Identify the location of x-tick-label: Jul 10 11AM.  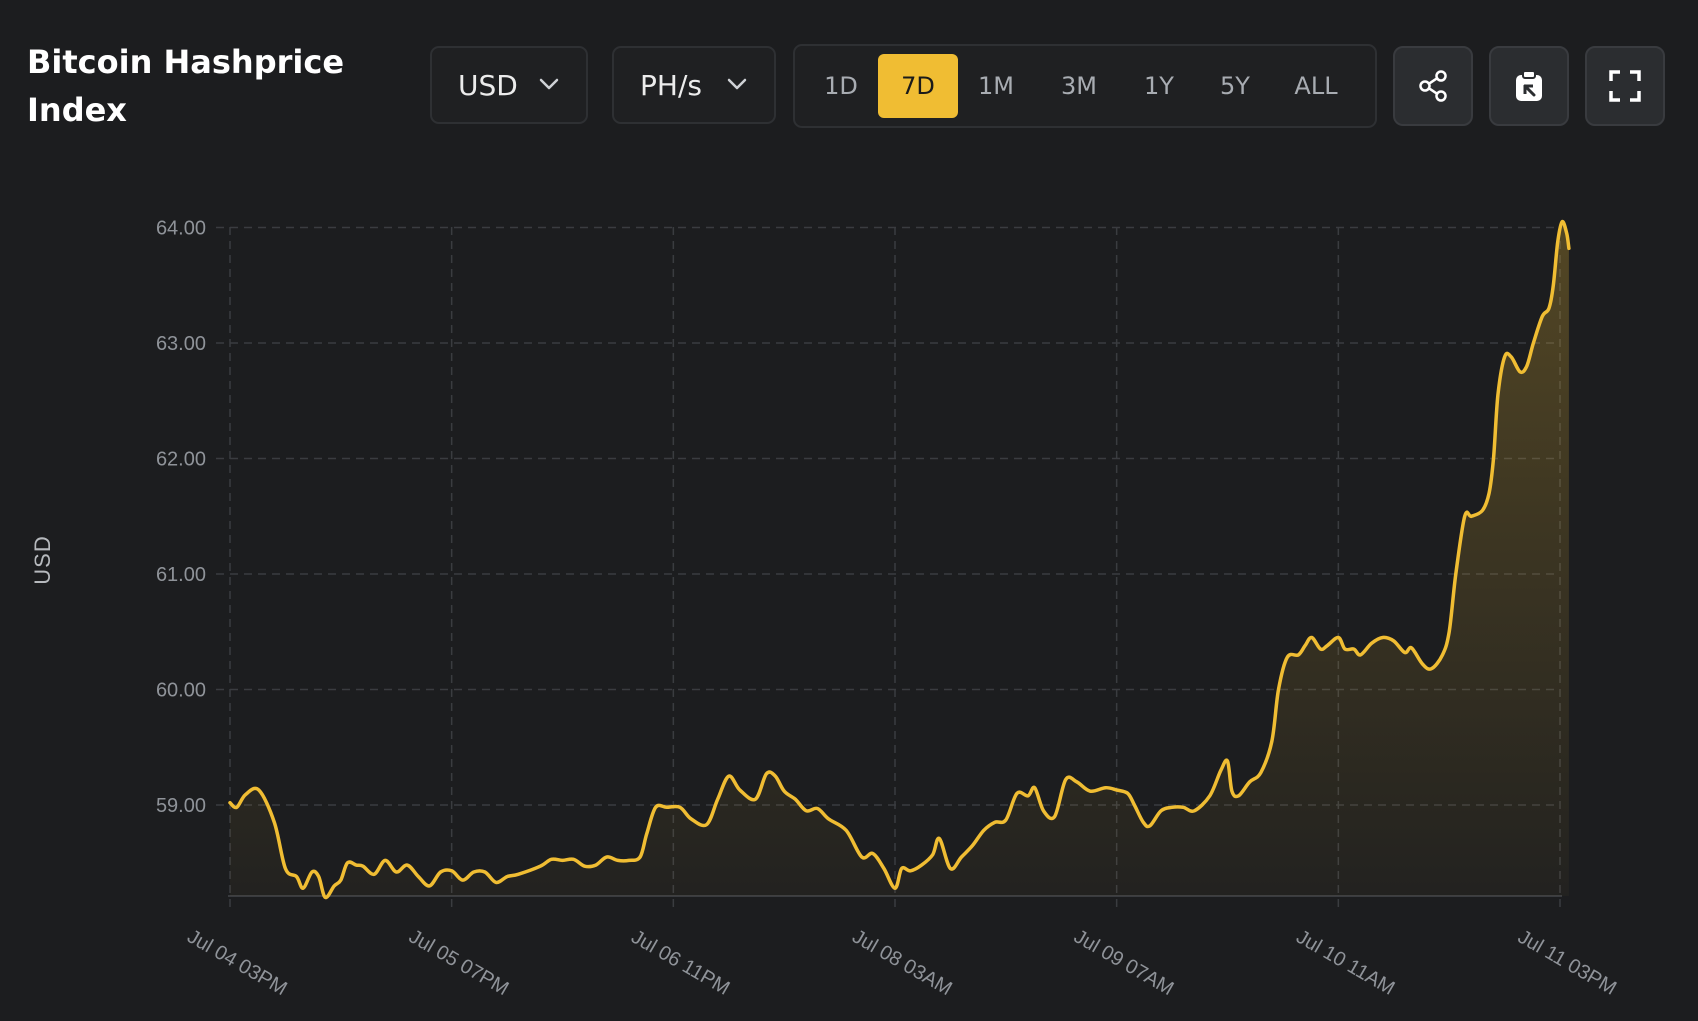
(1345, 963).